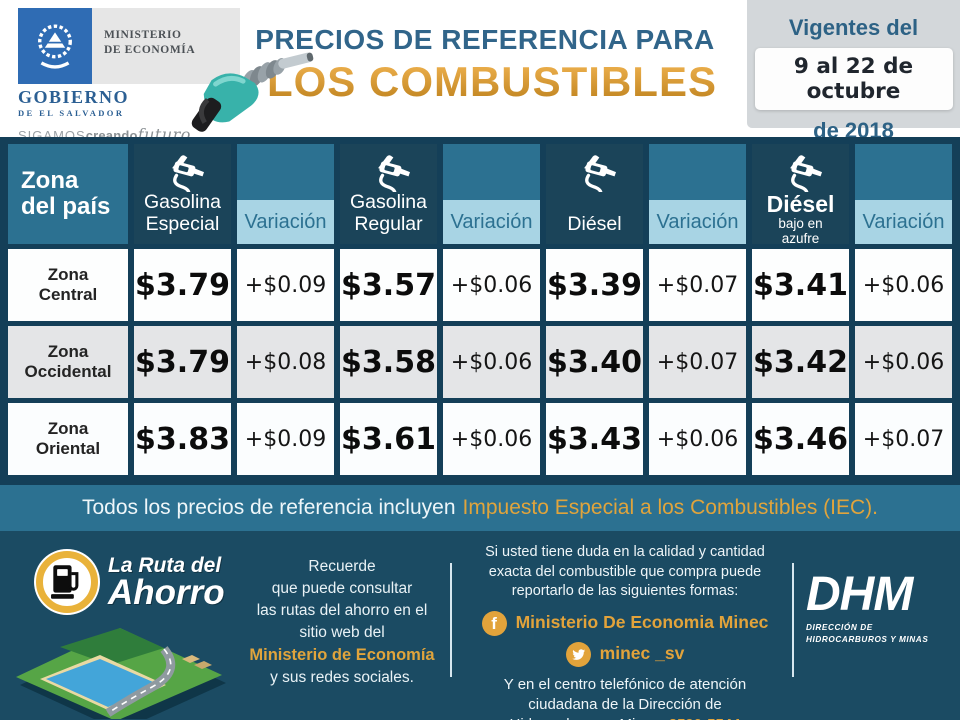 This screenshot has width=960, height=720. I want to click on facebook-row: f Ministerio De Economia Minec, so click(625, 623).